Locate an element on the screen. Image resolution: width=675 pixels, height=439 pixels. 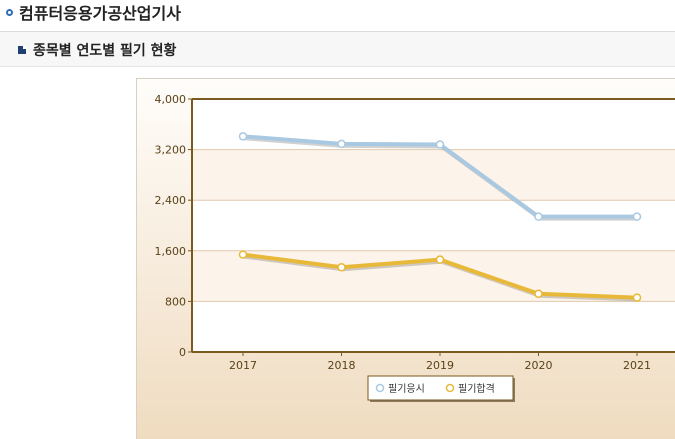
x-tick-label: 2017 is located at coordinates (243, 365).